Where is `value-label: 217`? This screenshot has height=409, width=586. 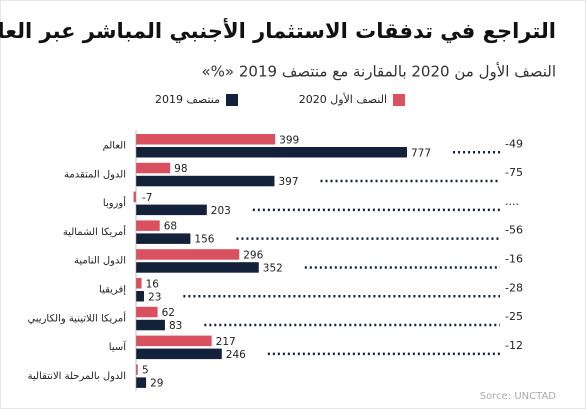
value-label: 217 is located at coordinates (226, 342).